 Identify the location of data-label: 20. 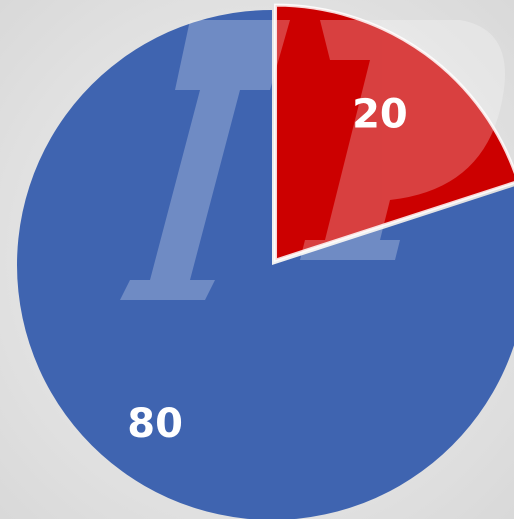
(380, 114).